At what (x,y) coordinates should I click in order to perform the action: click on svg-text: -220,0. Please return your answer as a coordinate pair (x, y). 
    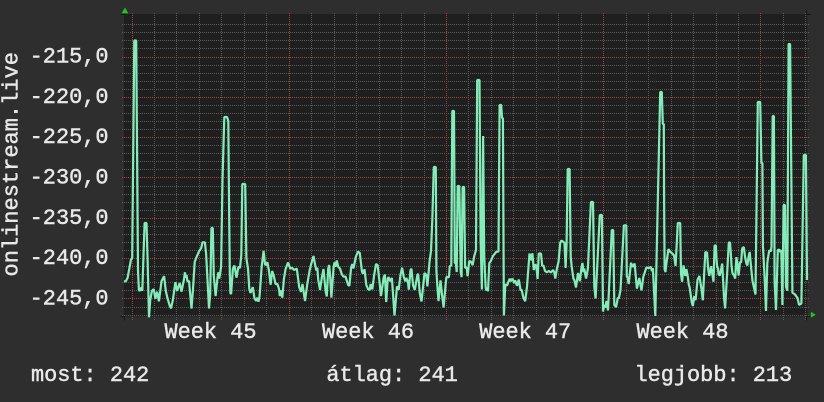
    Looking at the image, I should click on (69, 97).